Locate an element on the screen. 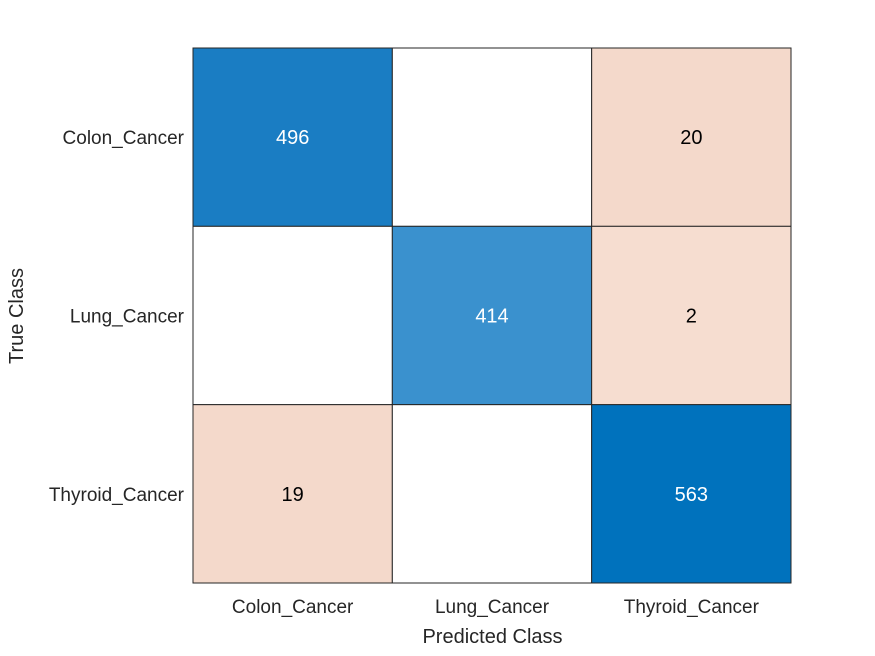 The height and width of the screenshot is (656, 875). cell-value-label: 414 is located at coordinates (491, 317).